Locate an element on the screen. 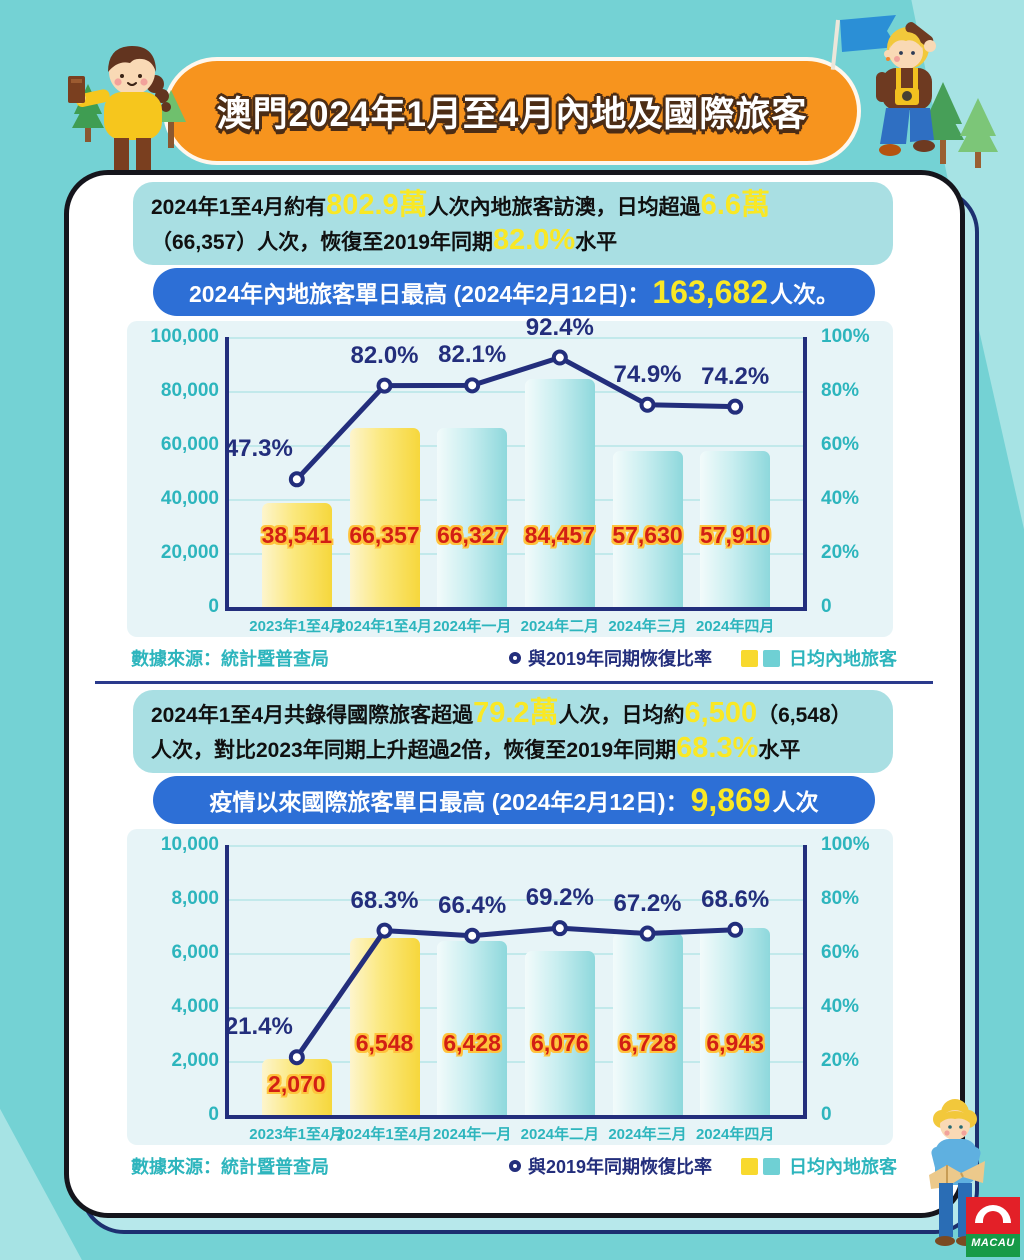 This screenshot has width=1024, height=1260. tree-icon is located at coordinates (978, 133).